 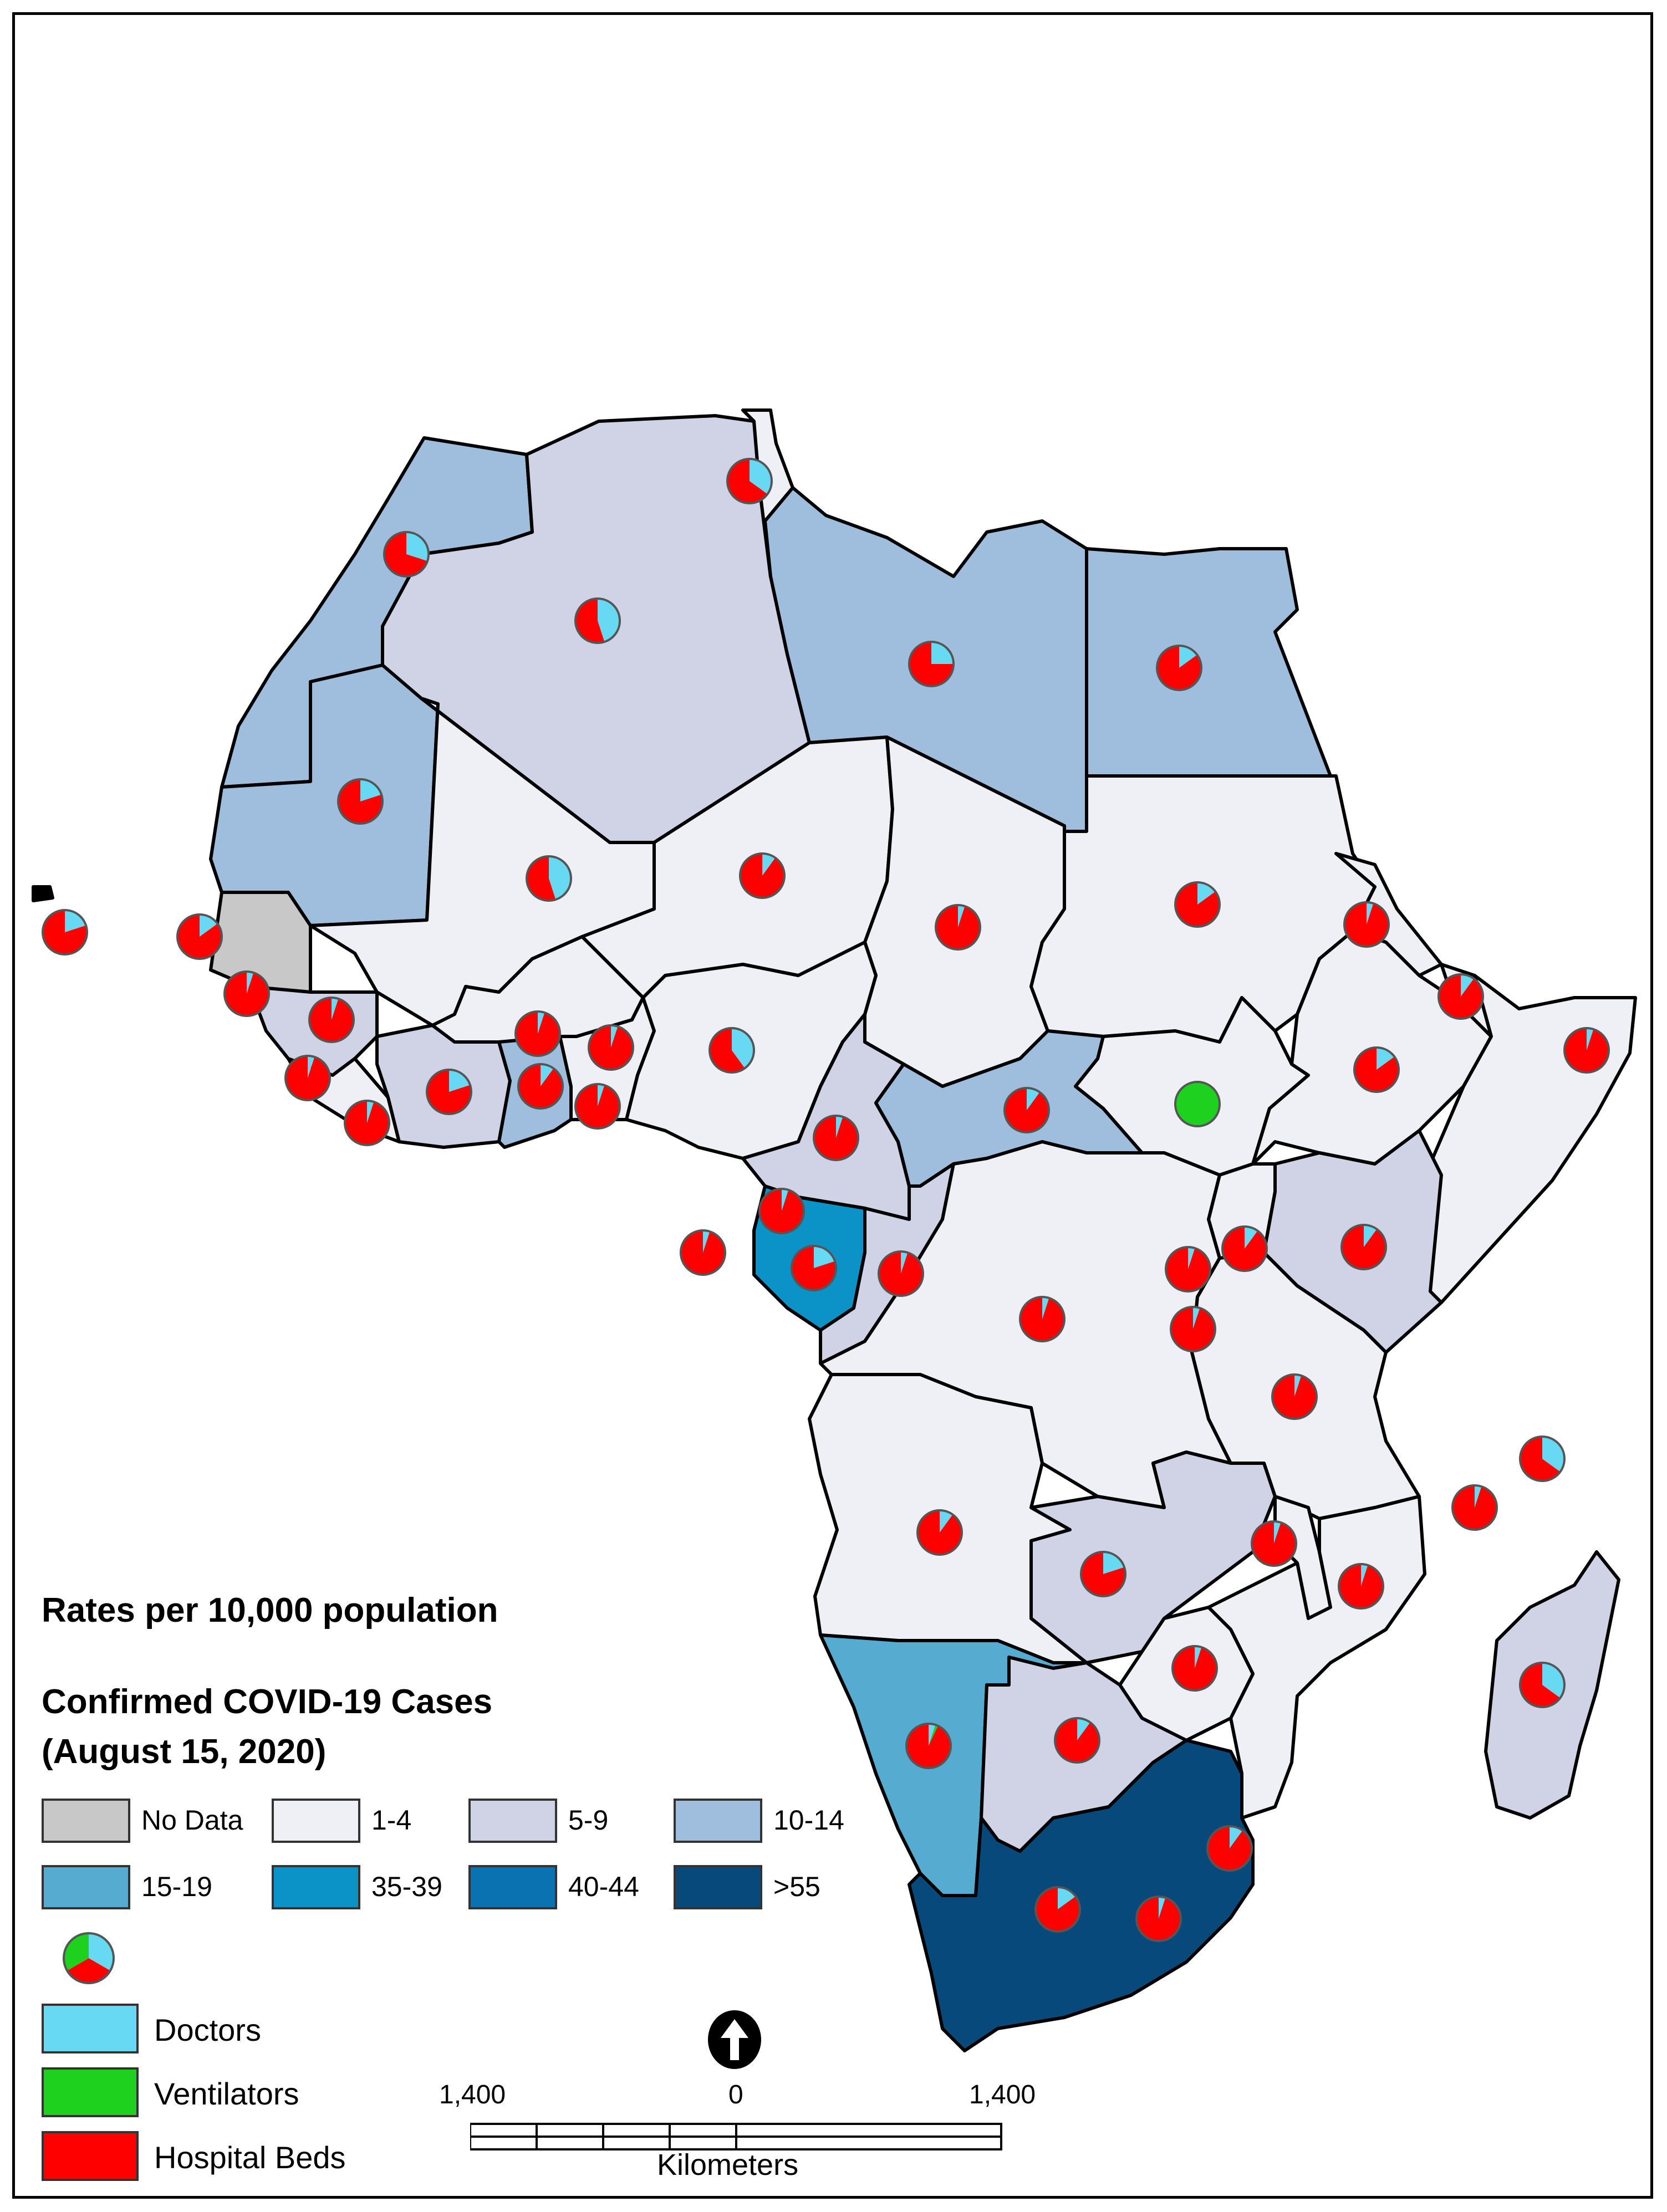 I want to click on legend-label: 40-44, so click(x=603, y=1886).